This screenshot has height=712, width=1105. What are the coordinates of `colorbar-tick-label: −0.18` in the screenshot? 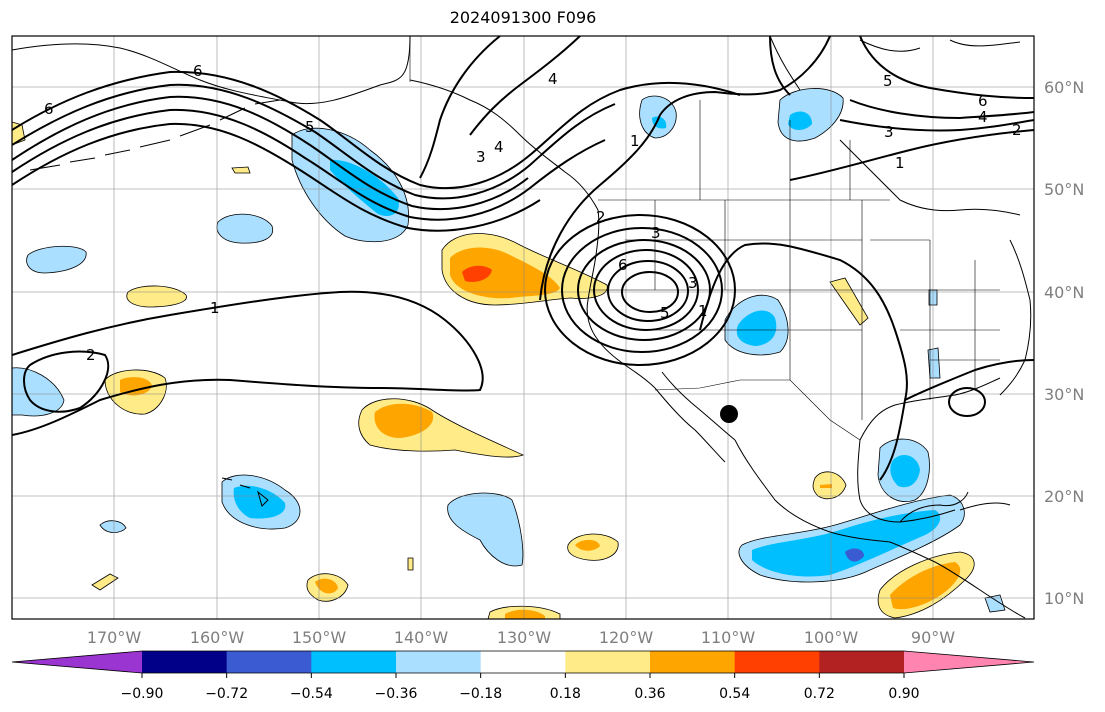 It's located at (480, 694).